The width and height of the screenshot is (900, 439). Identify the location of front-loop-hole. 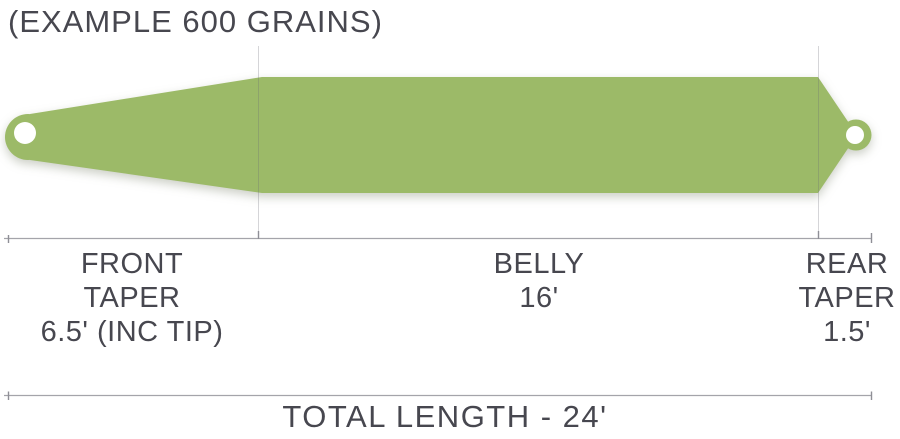
(25, 133).